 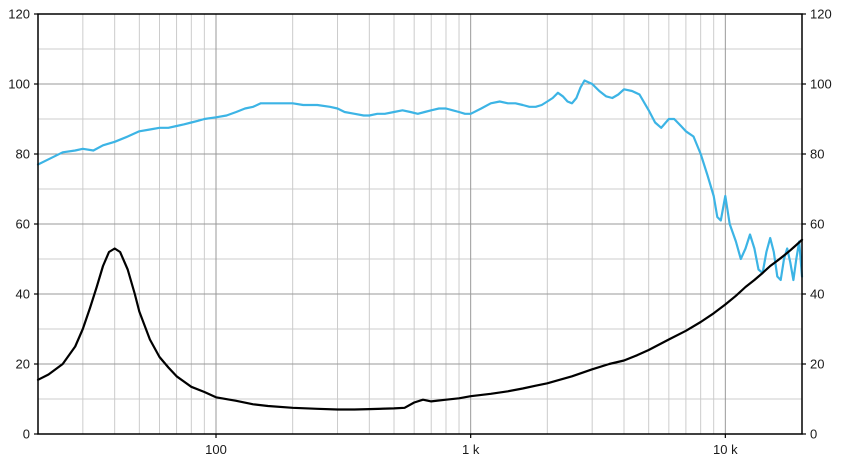 I want to click on y-axis-label-left: 40, so click(x=23, y=294).